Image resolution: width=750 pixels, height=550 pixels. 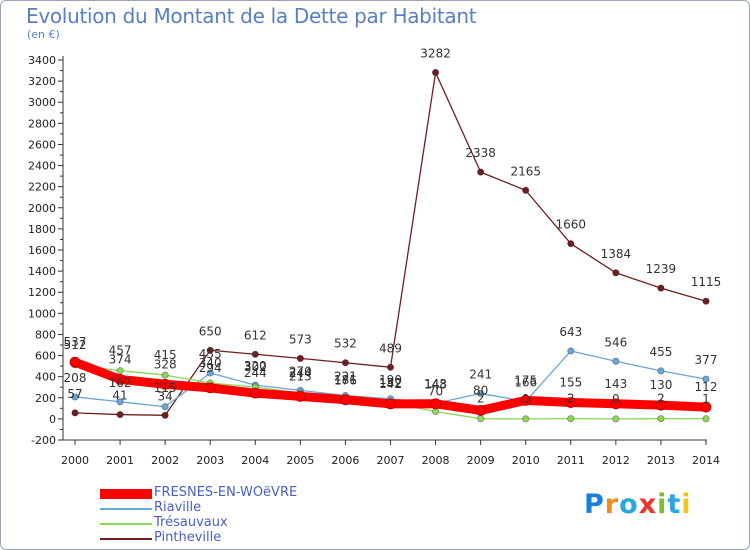 I want to click on data-label: 190, so click(x=390, y=380).